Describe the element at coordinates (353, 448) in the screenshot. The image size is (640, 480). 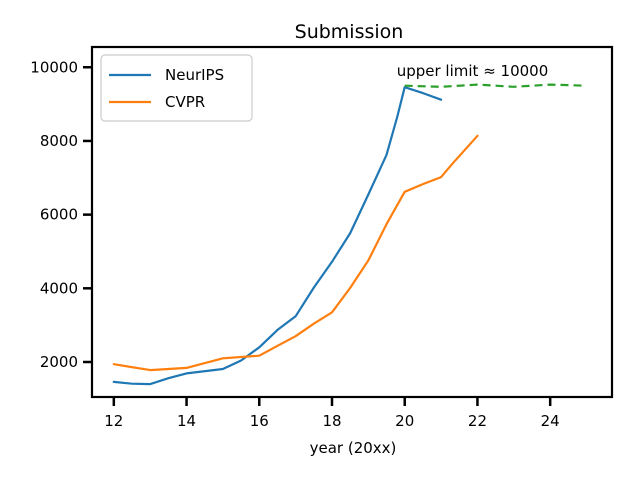
I see `x-axis-label: year (20xx)` at that location.